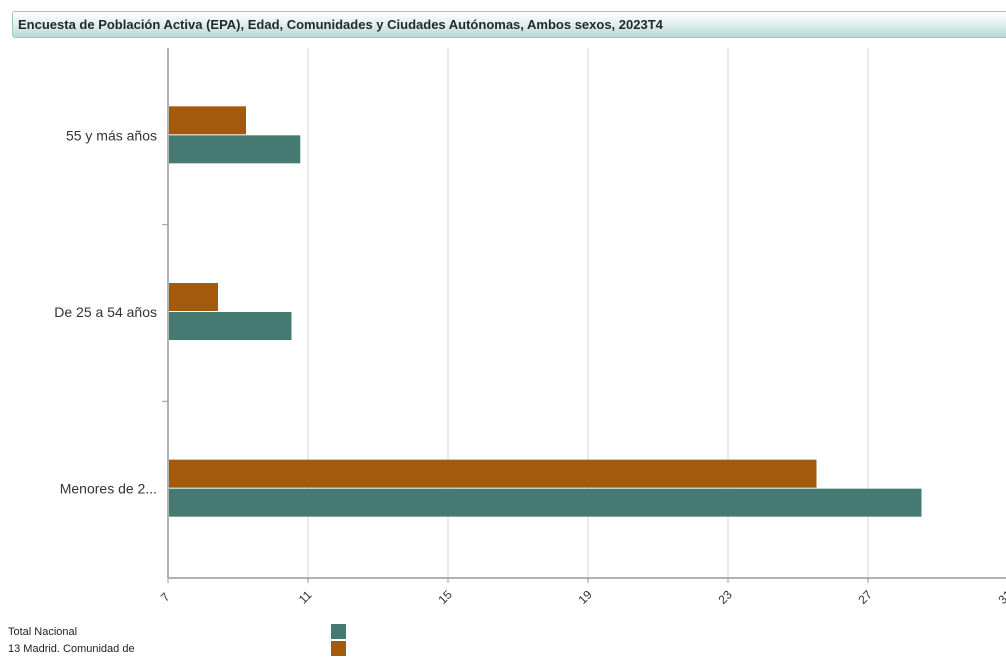 Image resolution: width=1006 pixels, height=658 pixels. I want to click on x-tick-label: 23, so click(725, 597).